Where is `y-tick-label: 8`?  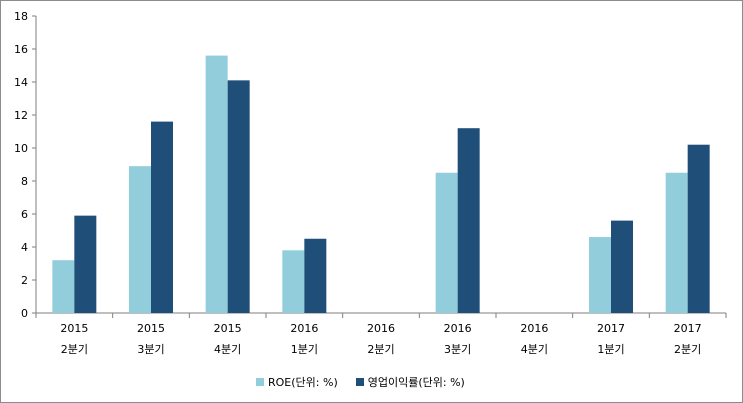
y-tick-label: 8 is located at coordinates (24, 181).